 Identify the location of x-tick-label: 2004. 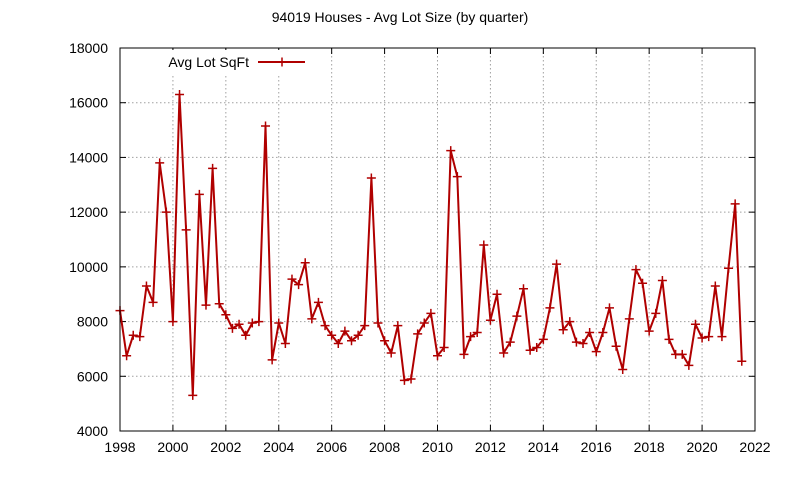
(278, 447).